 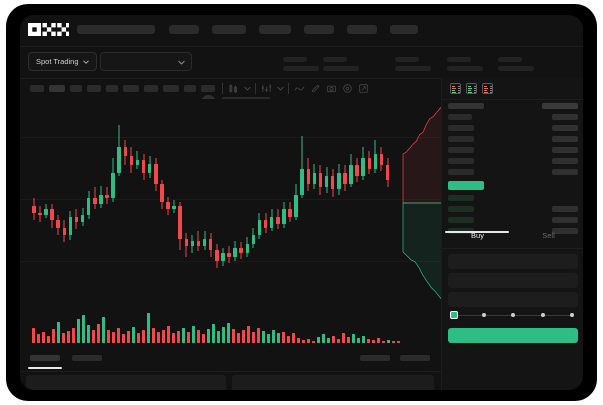 I want to click on stat-last-price-value, so click(x=301, y=68).